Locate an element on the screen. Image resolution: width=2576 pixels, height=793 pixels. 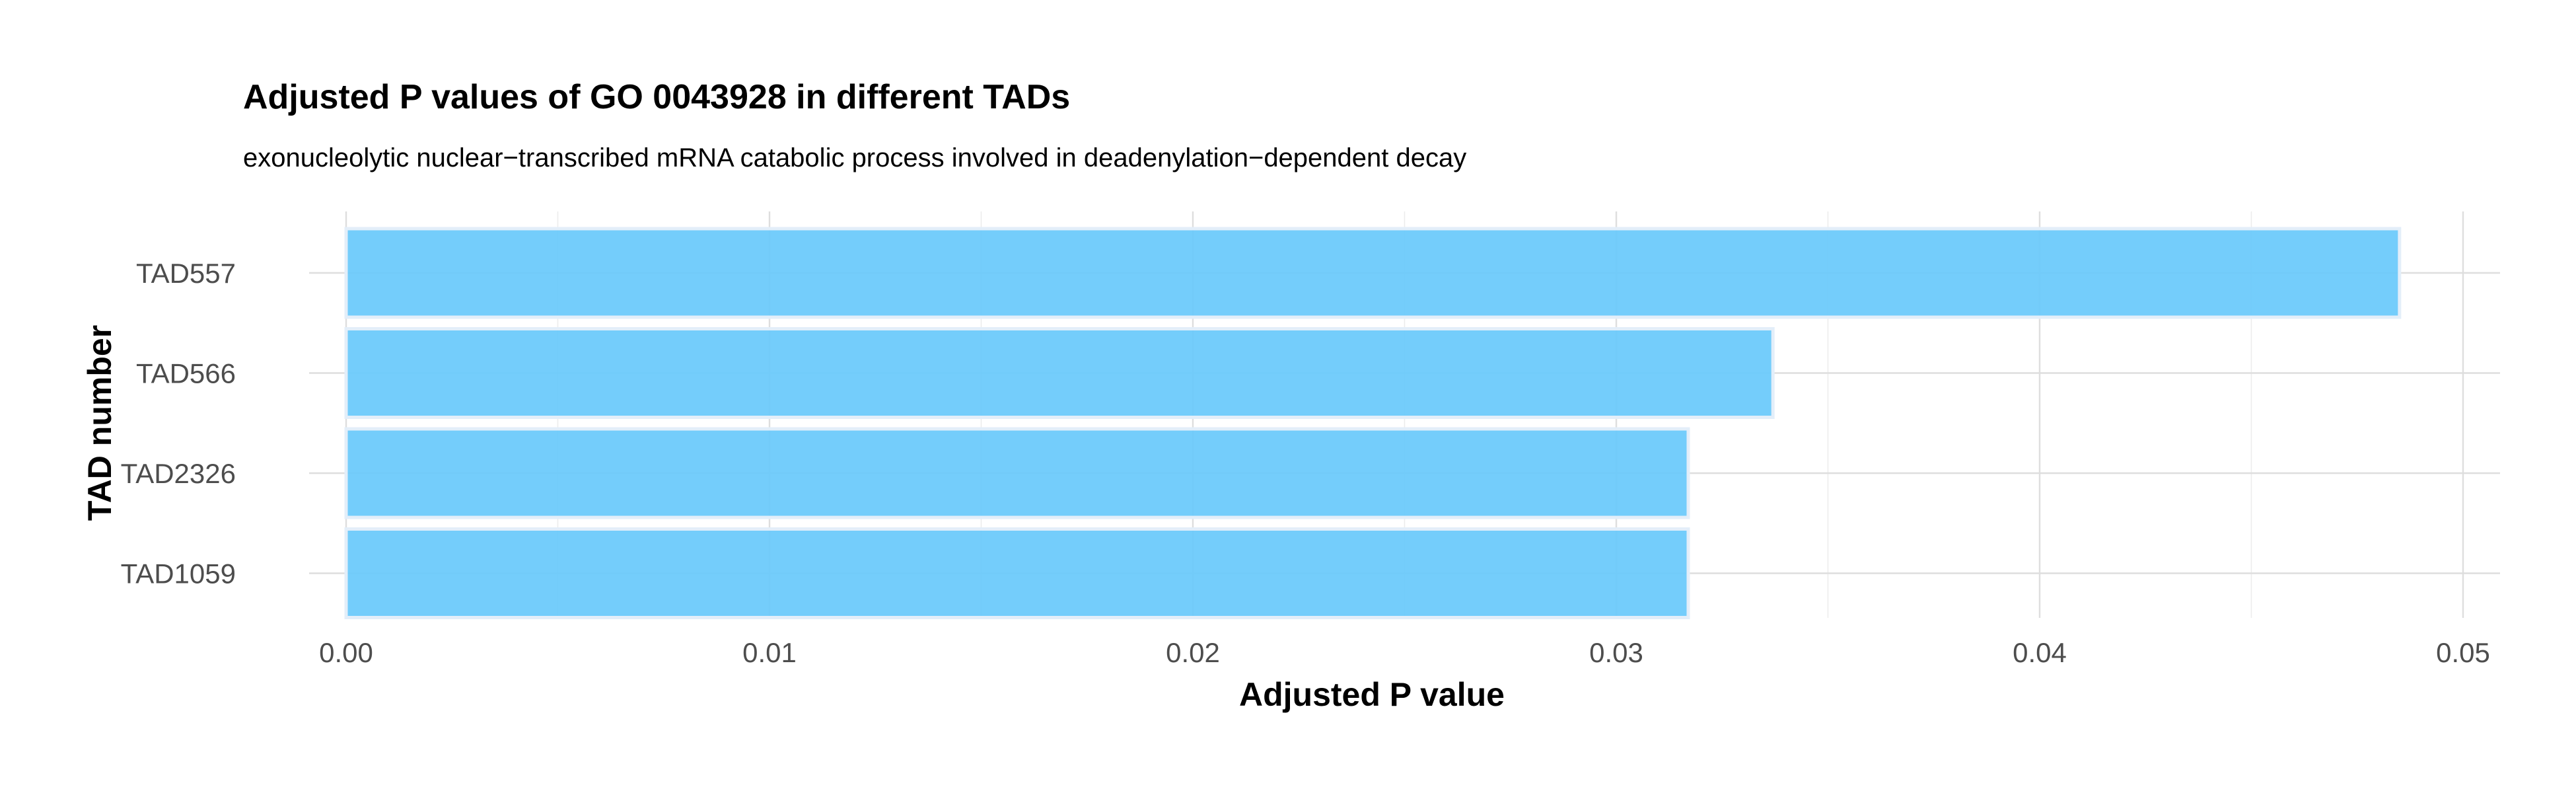
bar-tad557 is located at coordinates (1373, 273).